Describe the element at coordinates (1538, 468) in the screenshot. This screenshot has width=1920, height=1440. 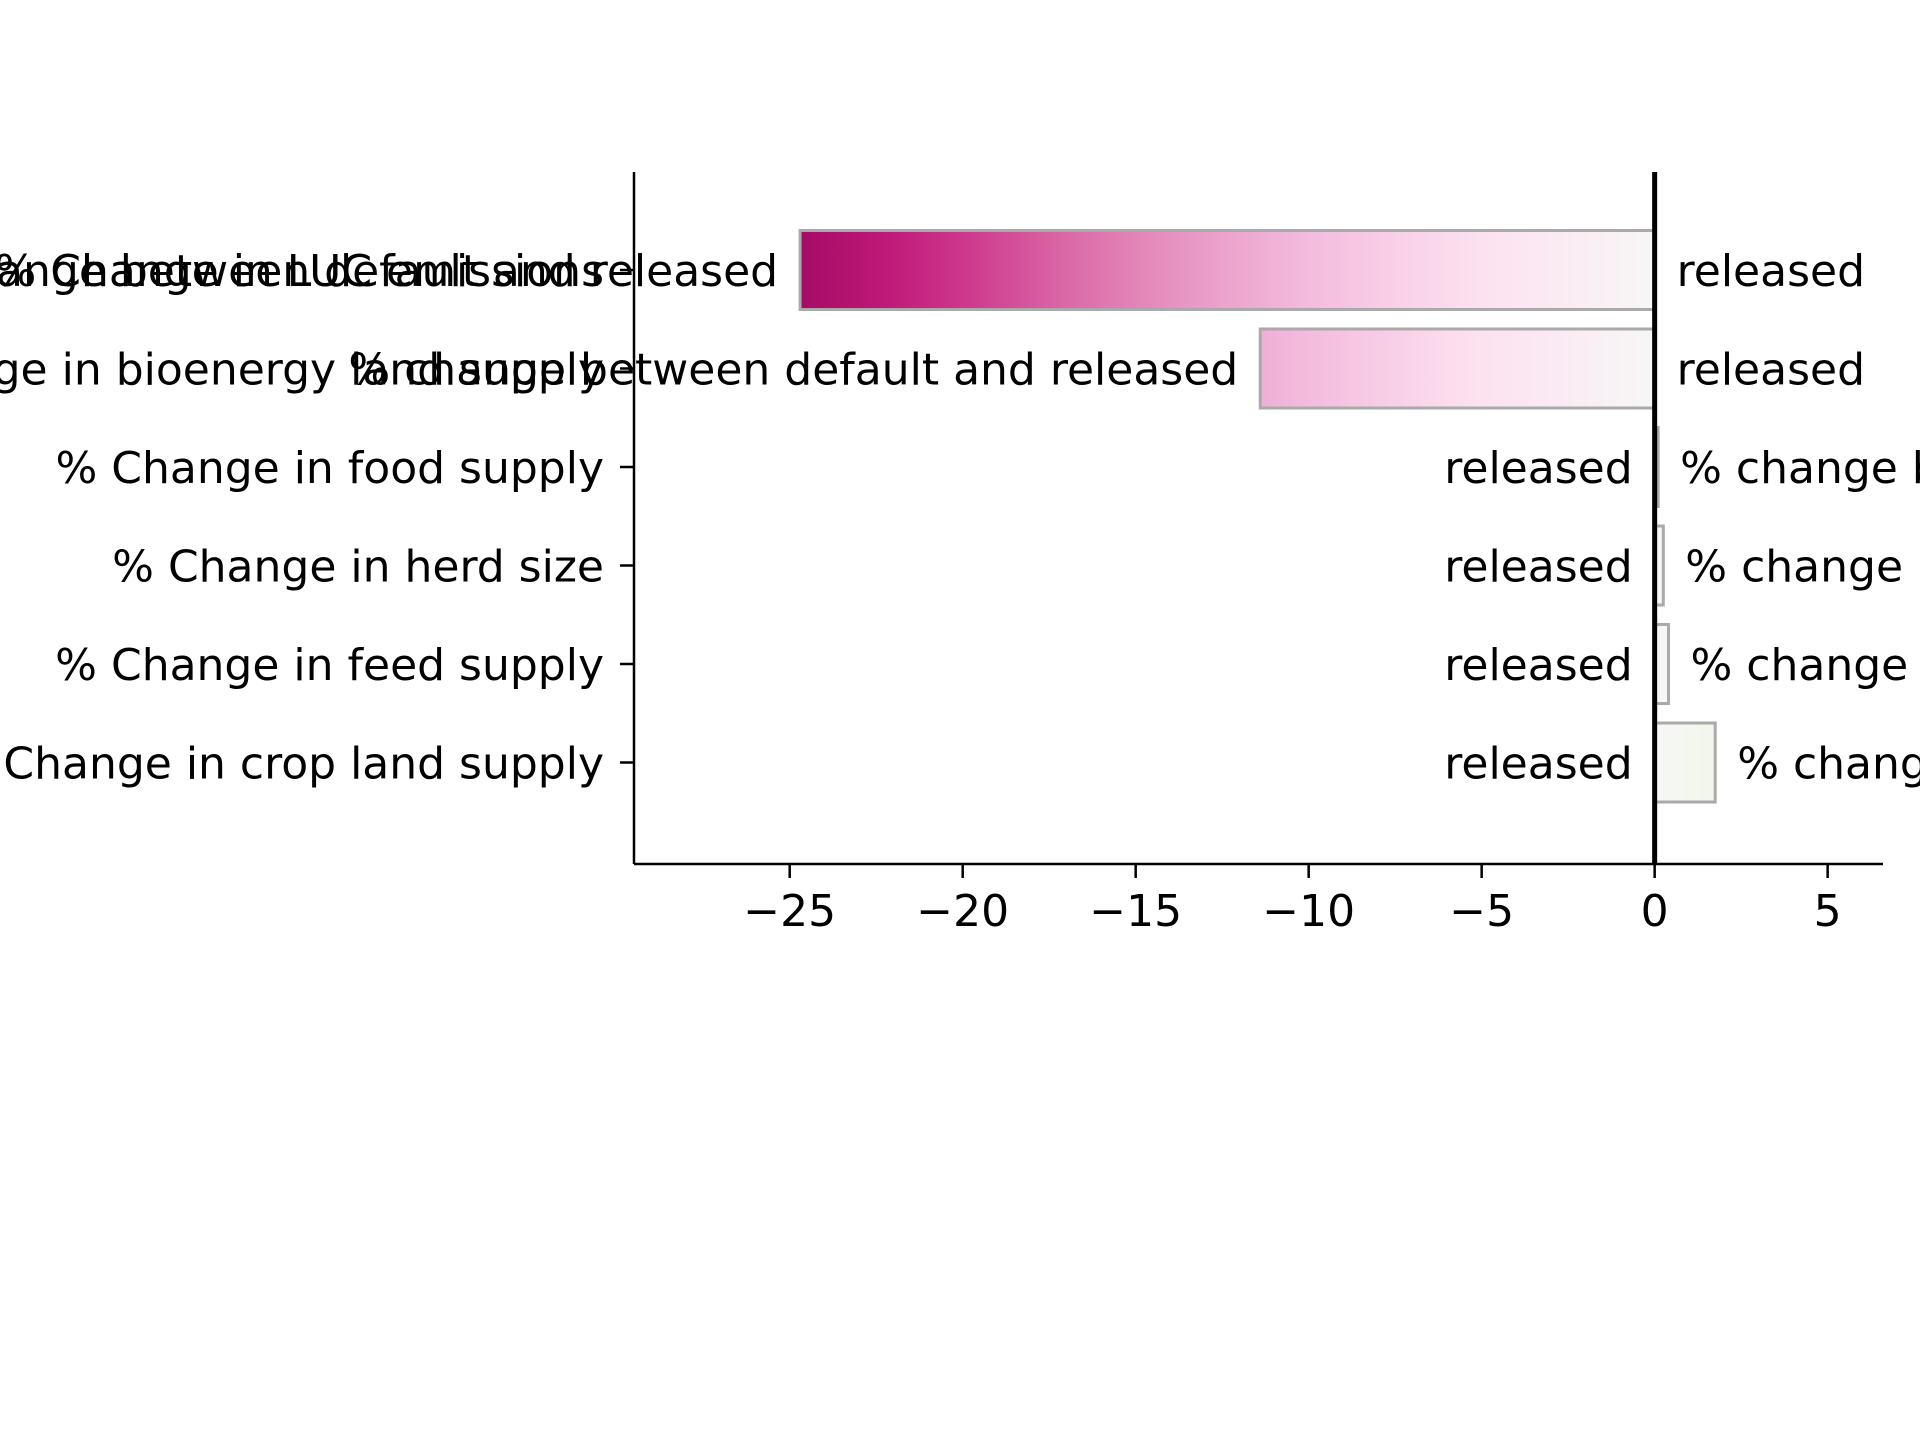
I see `bar-label-released-2: released` at that location.